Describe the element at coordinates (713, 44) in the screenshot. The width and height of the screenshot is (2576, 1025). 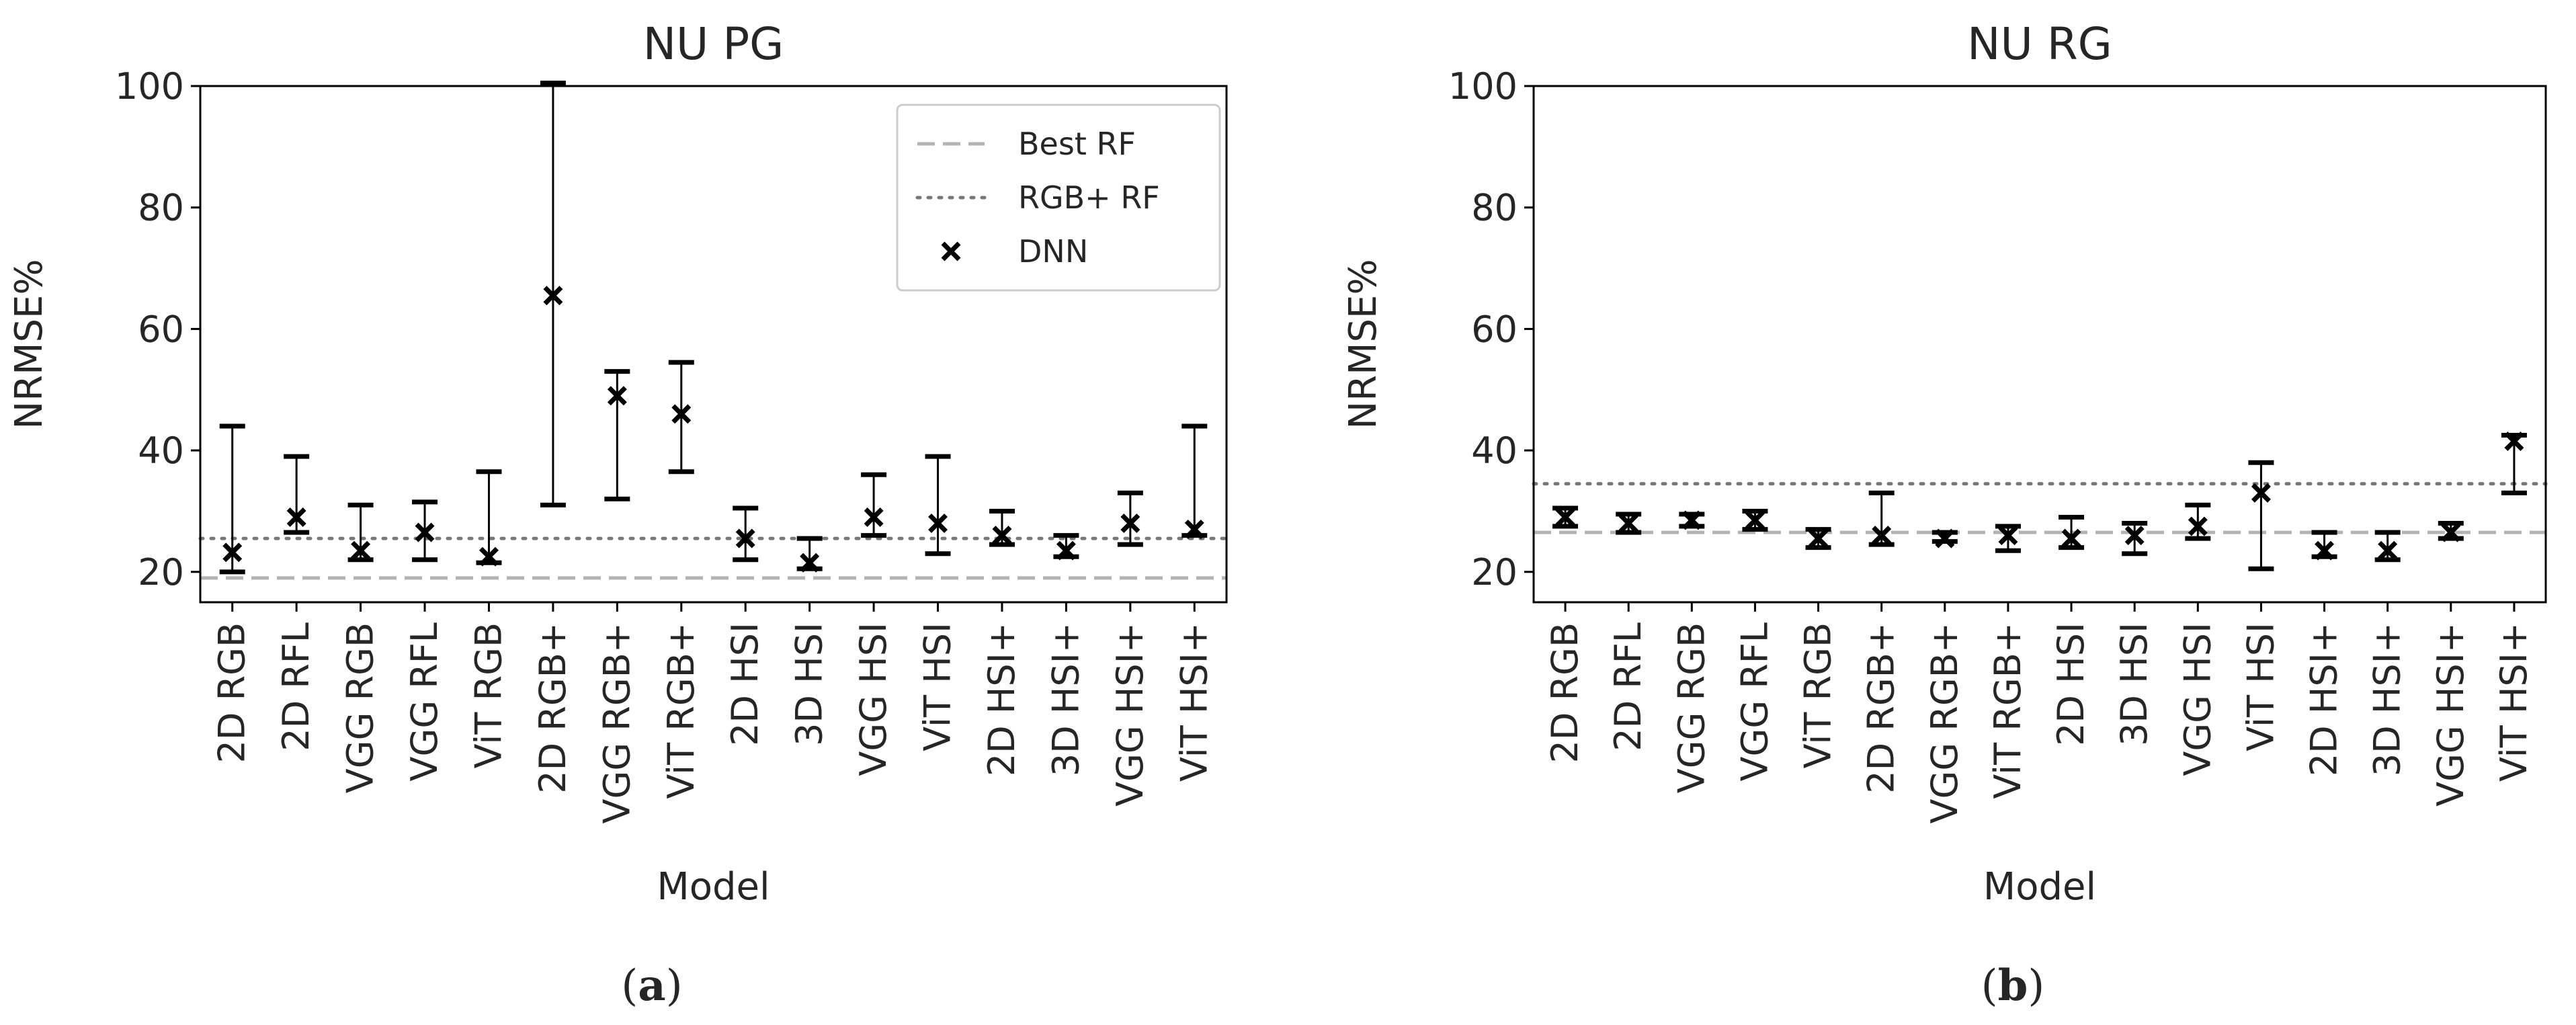
I see `chart-title: NU PG` at that location.